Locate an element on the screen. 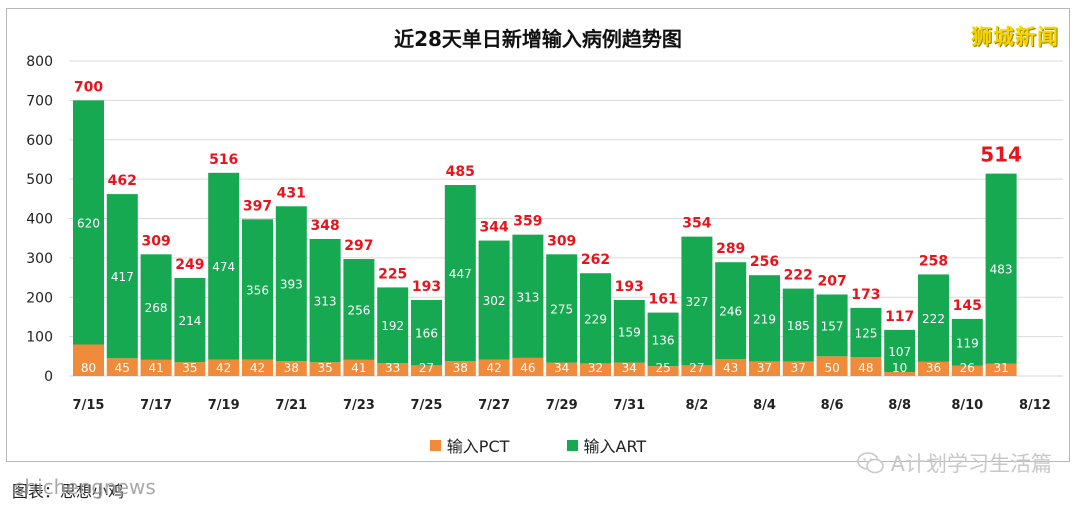 Image resolution: width=1080 pixels, height=509 pixels. data-label-total: 344 is located at coordinates (493, 228).